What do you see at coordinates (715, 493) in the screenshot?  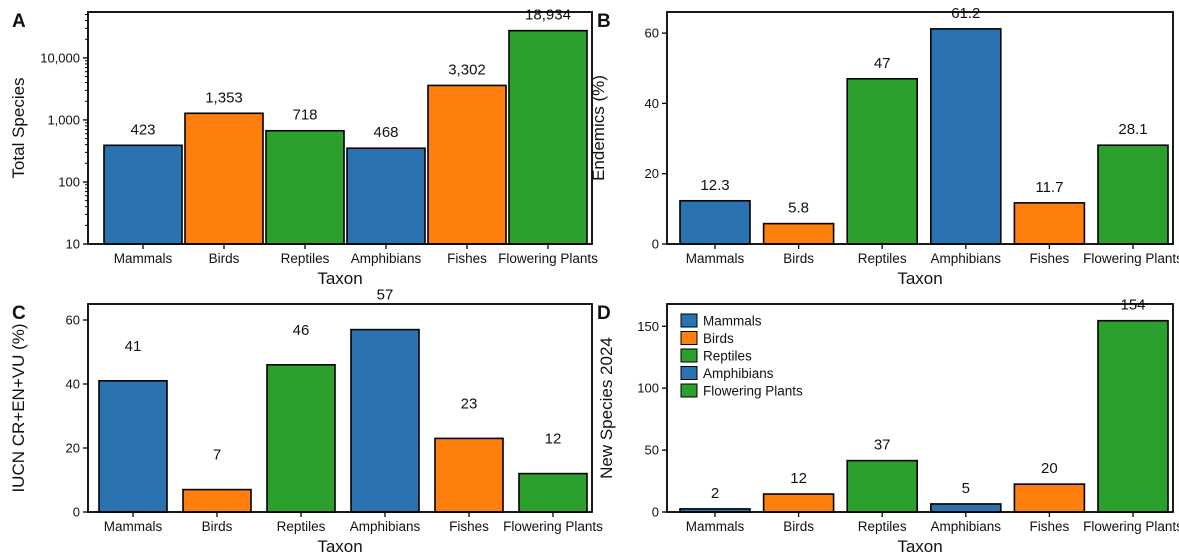 I see `data-label: 2` at bounding box center [715, 493].